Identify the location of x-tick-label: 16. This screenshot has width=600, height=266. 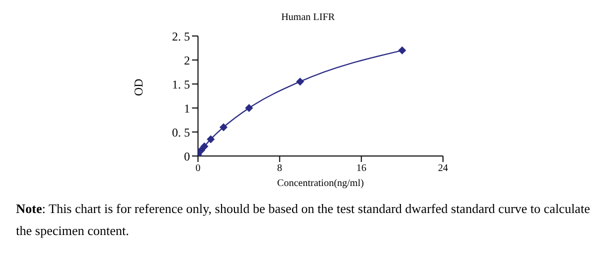
(361, 168).